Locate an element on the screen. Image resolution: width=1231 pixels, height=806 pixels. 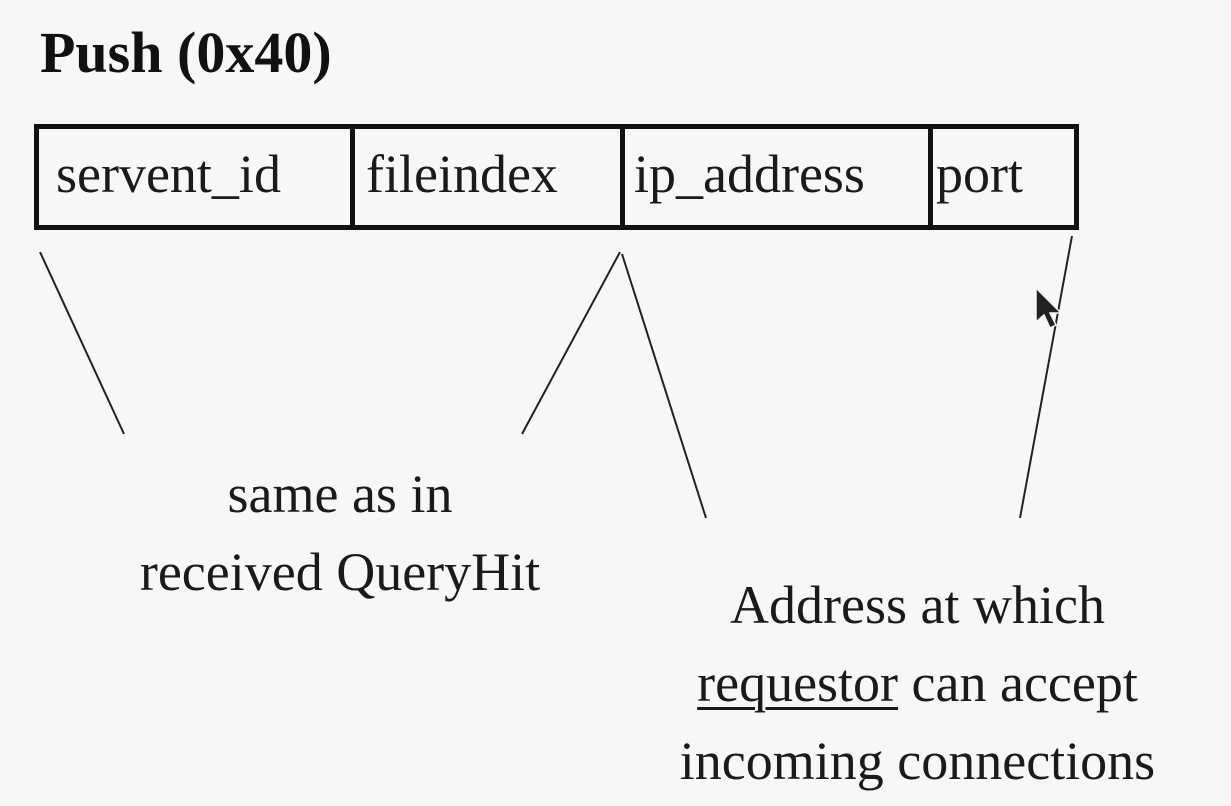
caption-line: requestor can accept is located at coordinates (917, 683).